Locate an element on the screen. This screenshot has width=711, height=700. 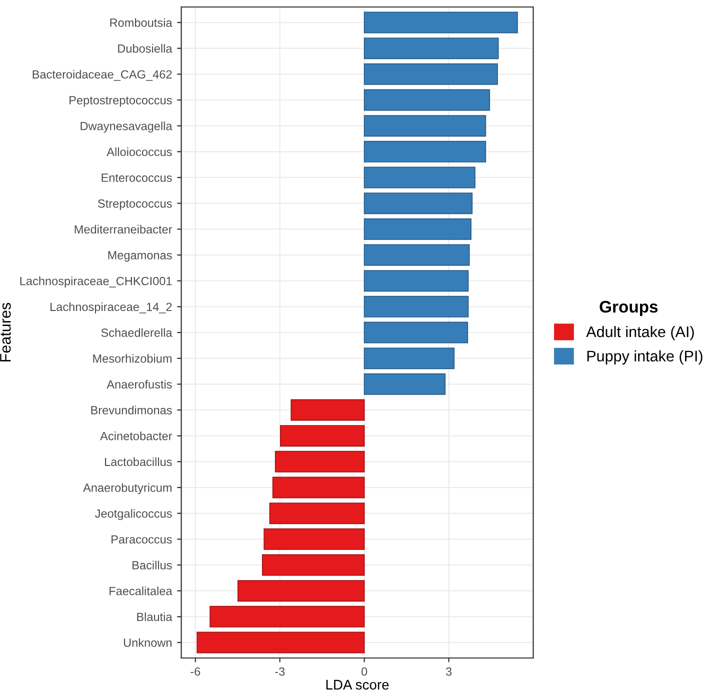
y-tick-label: Alloiococcus is located at coordinates (139, 151).